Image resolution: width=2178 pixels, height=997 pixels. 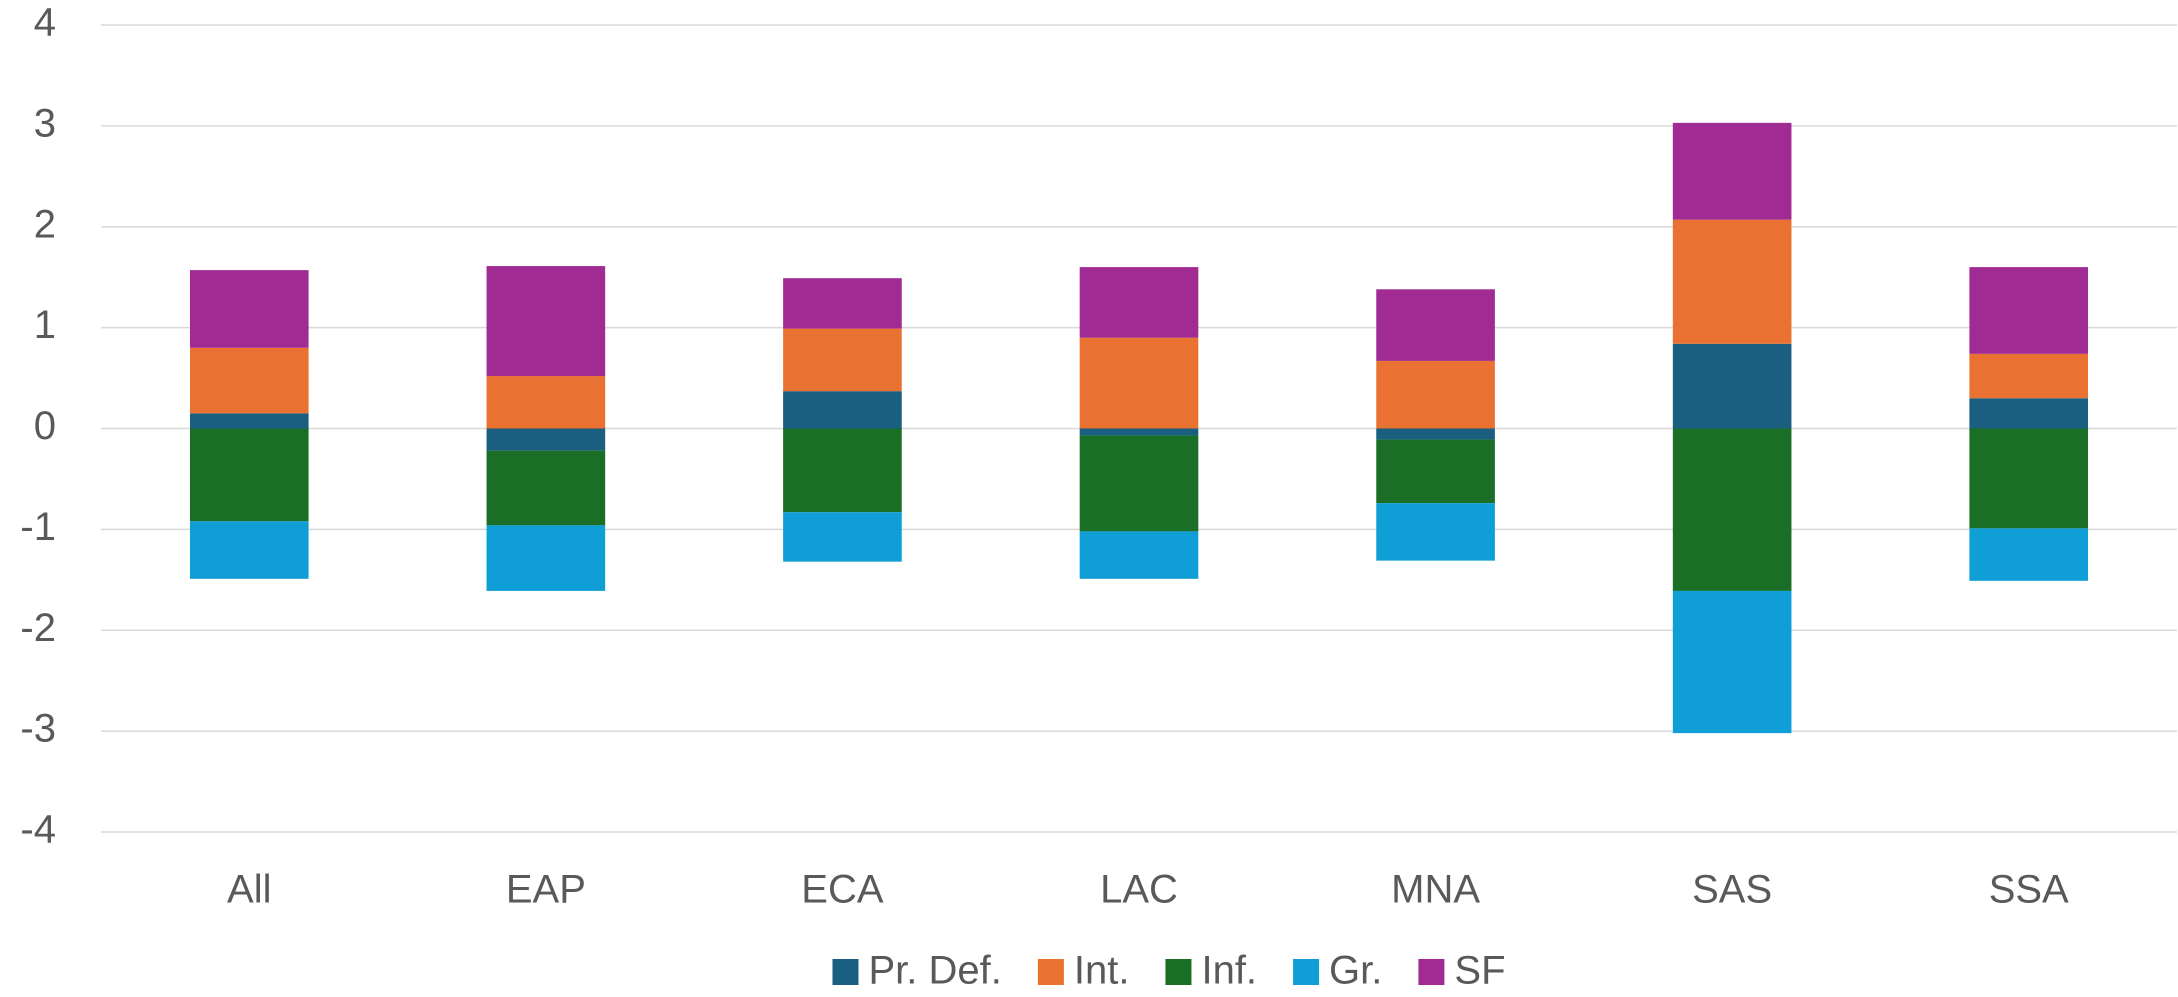 I want to click on y-tick-label: 2, so click(x=45, y=224).